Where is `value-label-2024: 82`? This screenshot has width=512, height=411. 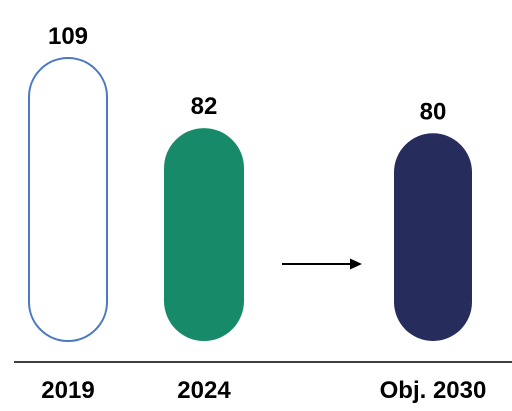
value-label-2024: 82 is located at coordinates (204, 106).